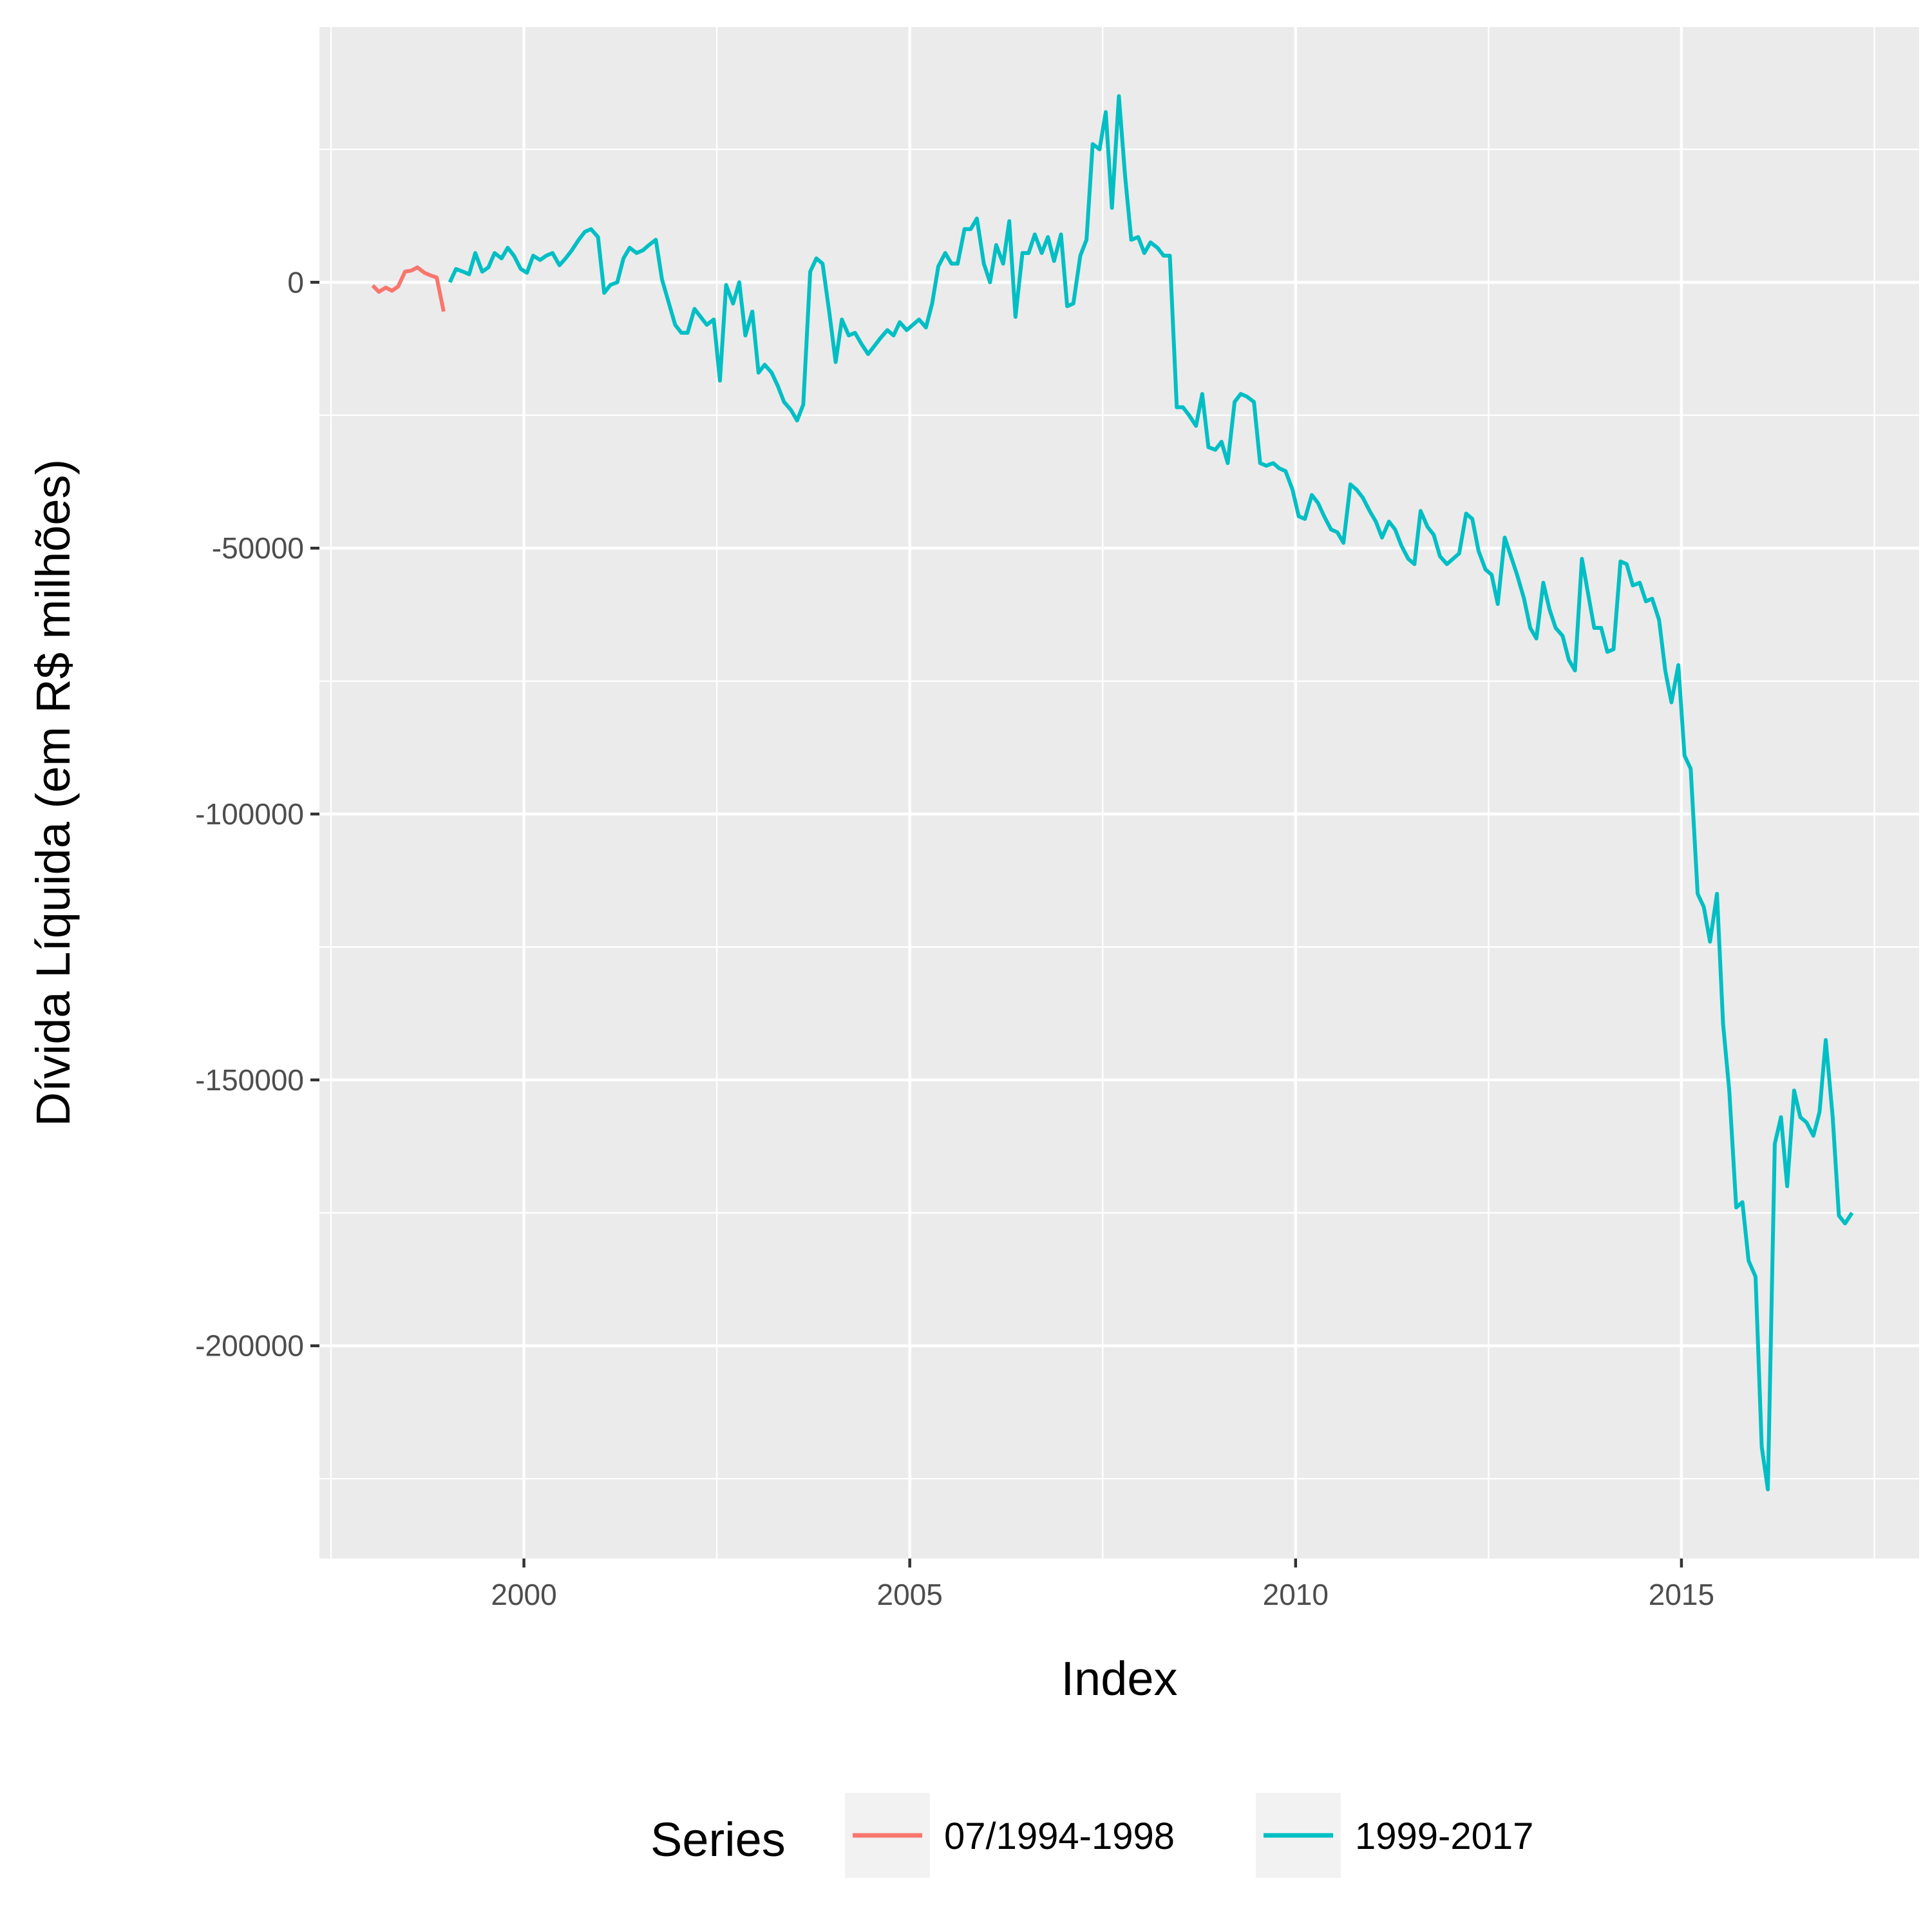 The height and width of the screenshot is (1932, 1932). What do you see at coordinates (1444, 1836) in the screenshot?
I see `legend-label-2: 1999-2017` at bounding box center [1444, 1836].